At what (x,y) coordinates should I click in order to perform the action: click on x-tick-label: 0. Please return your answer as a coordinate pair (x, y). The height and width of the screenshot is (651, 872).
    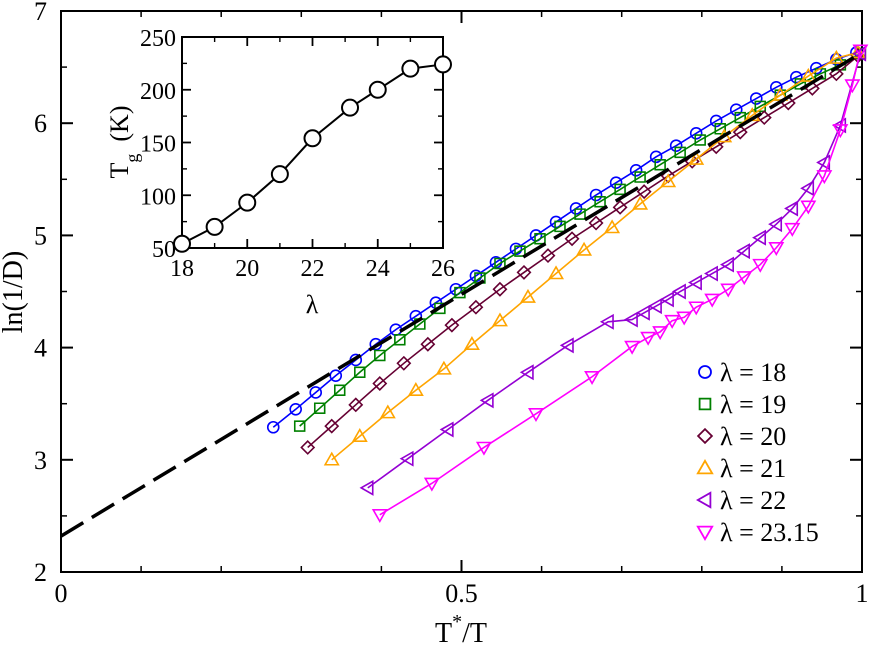
    Looking at the image, I should click on (61, 593).